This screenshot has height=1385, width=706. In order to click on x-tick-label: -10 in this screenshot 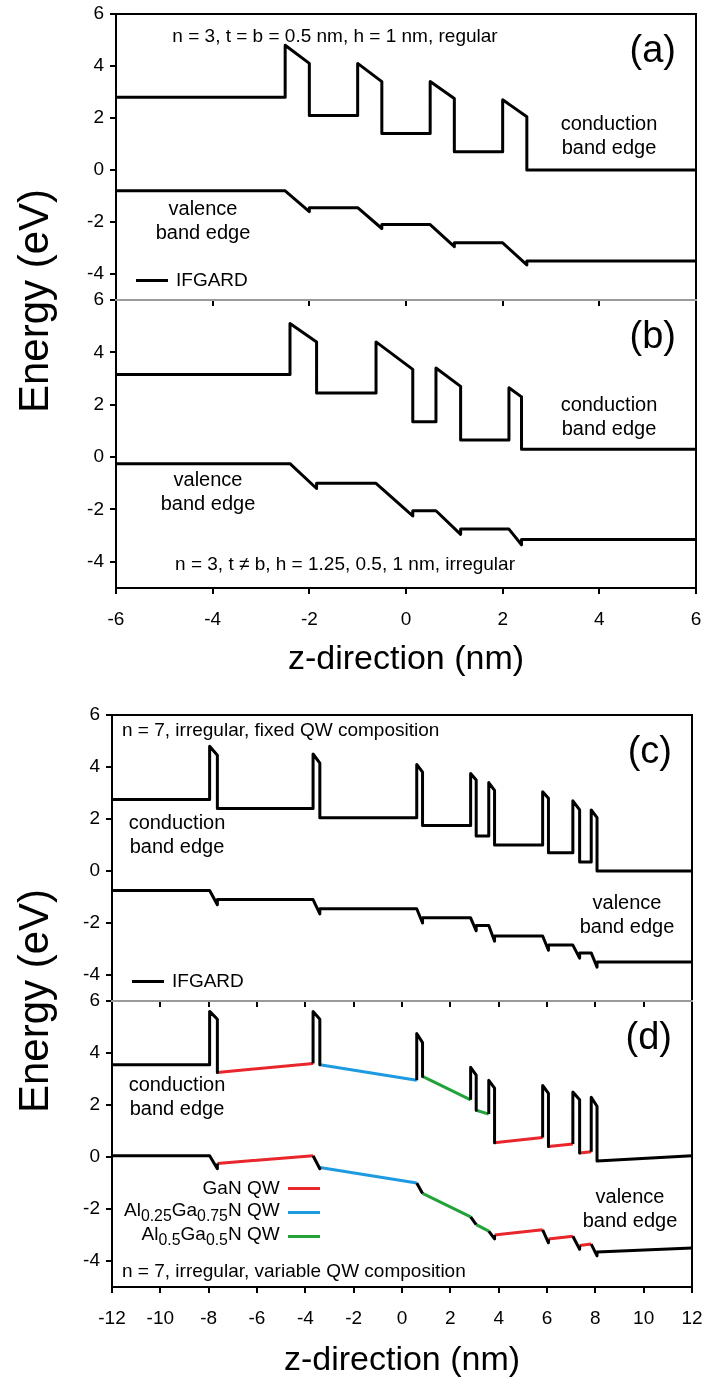, I will do `click(160, 1317)`.